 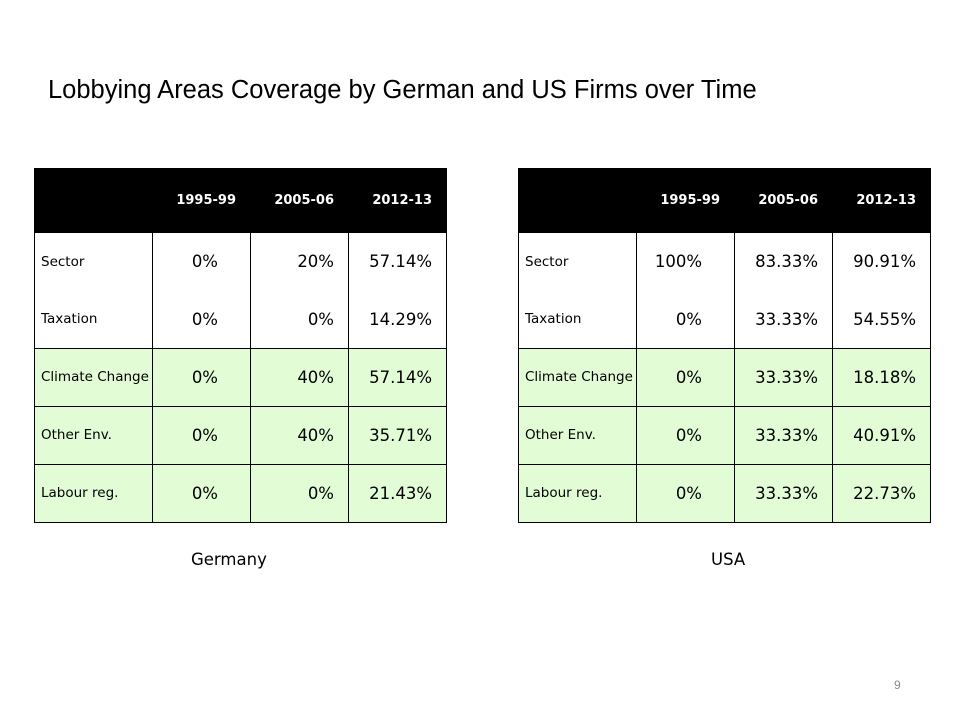 I want to click on value-cell: 18.18%, so click(x=881, y=377).